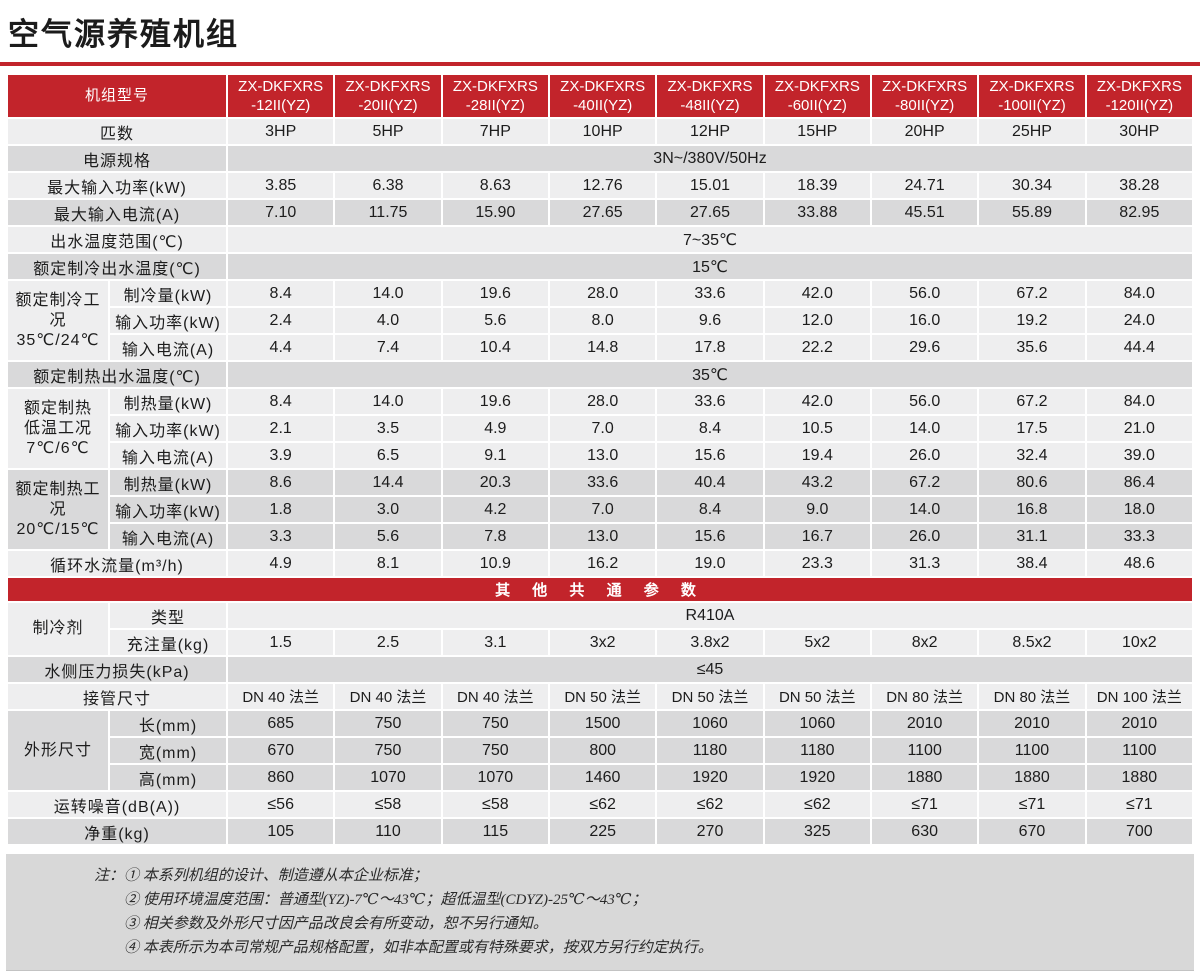 This screenshot has width=1200, height=971. Describe the element at coordinates (281, 132) in the screenshot. I see `hp-value: 3HP` at that location.